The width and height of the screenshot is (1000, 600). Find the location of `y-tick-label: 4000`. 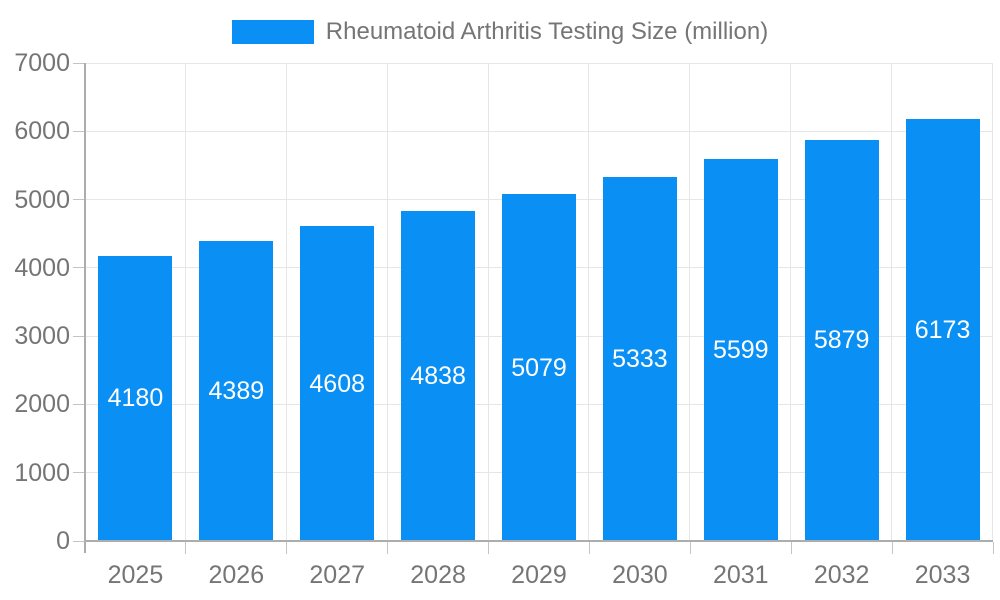

y-tick-label: 4000 is located at coordinates (42, 267).